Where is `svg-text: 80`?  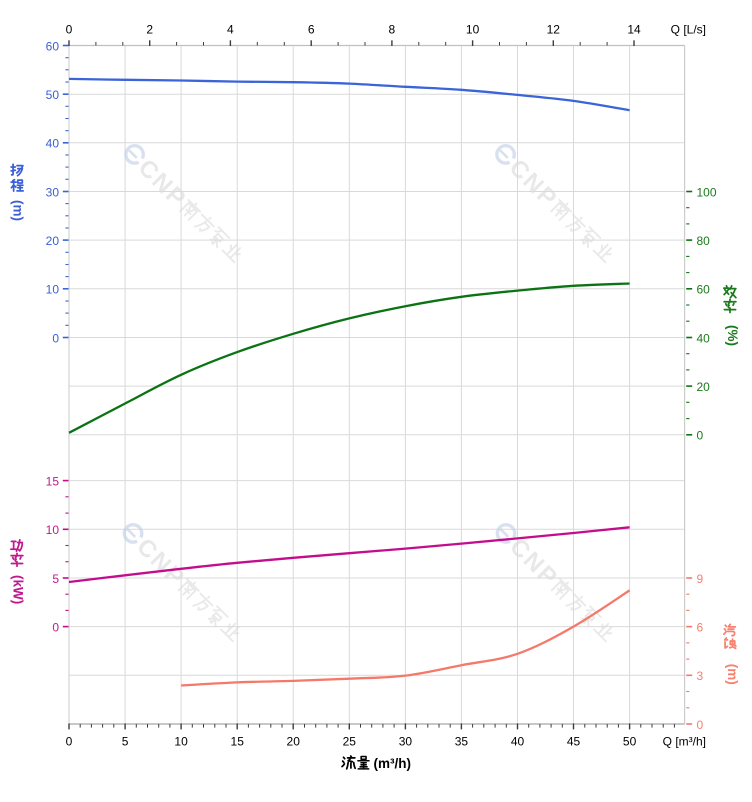
svg-text: 80 is located at coordinates (704, 241).